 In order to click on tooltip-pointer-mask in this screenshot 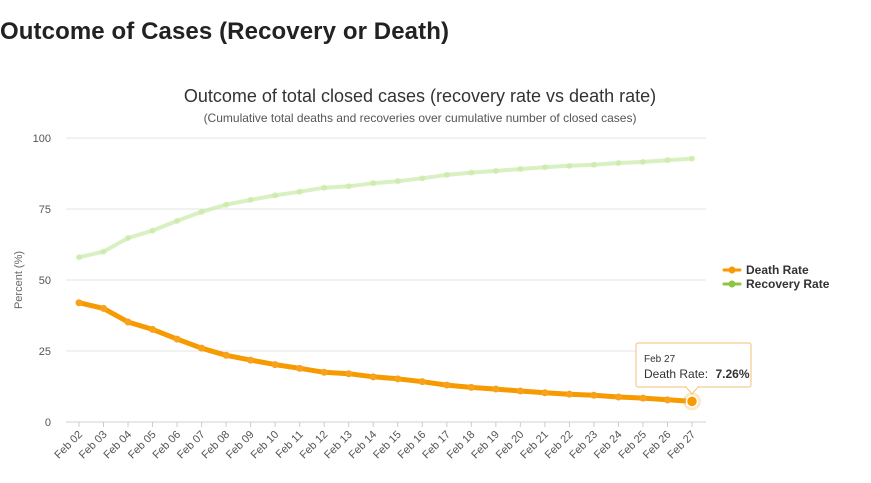, I will do `click(692, 386)`.